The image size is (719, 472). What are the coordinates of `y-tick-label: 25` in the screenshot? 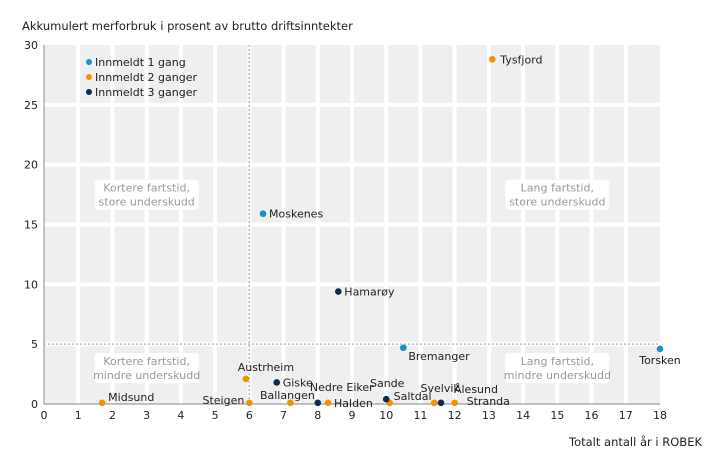 It's located at (31, 105).